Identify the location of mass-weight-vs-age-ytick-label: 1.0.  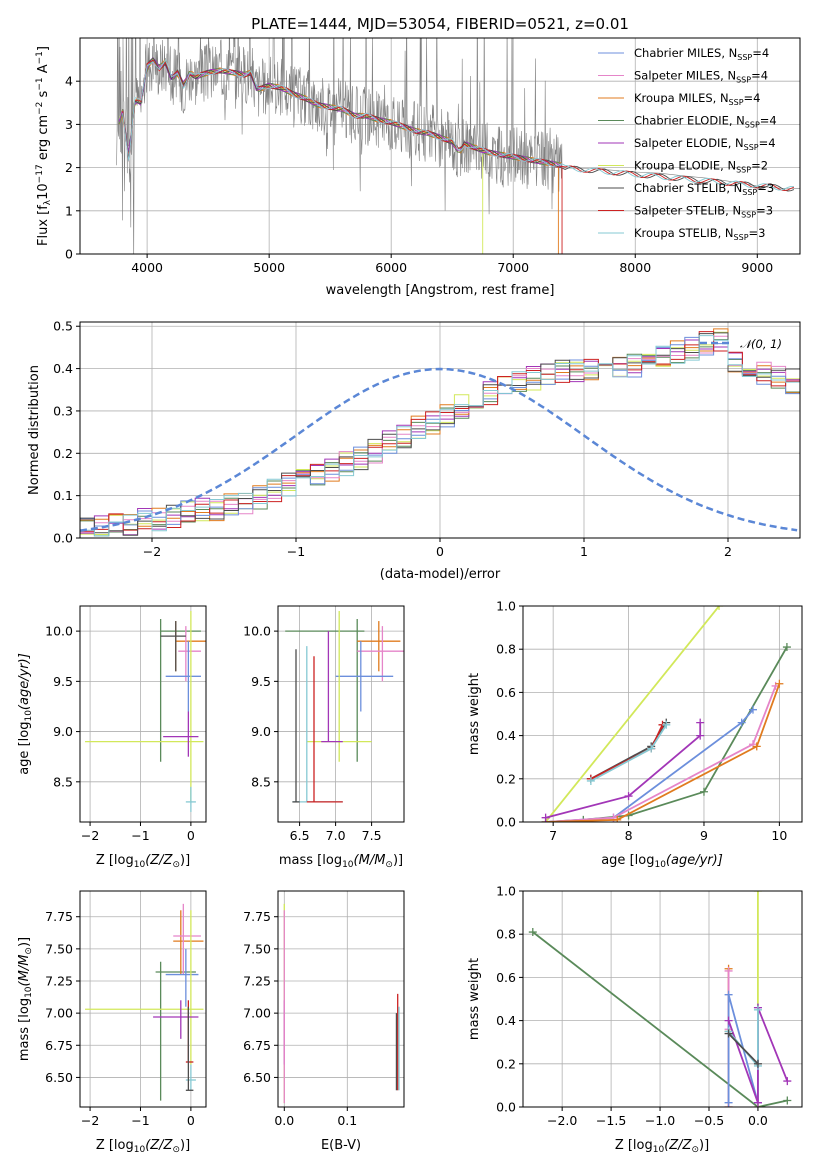
(506, 606).